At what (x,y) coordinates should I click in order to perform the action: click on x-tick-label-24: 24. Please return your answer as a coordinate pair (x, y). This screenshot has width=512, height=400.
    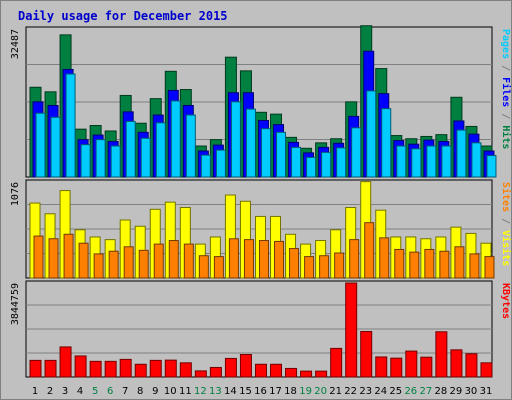
    Looking at the image, I should click on (380, 391).